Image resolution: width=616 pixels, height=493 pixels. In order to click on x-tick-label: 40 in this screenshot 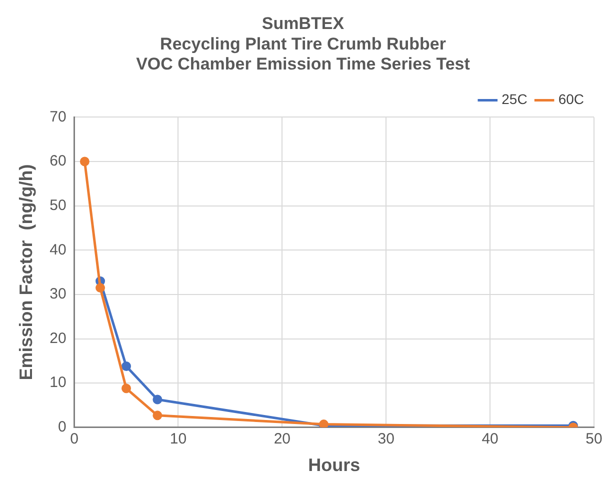, I will do `click(490, 439)`.